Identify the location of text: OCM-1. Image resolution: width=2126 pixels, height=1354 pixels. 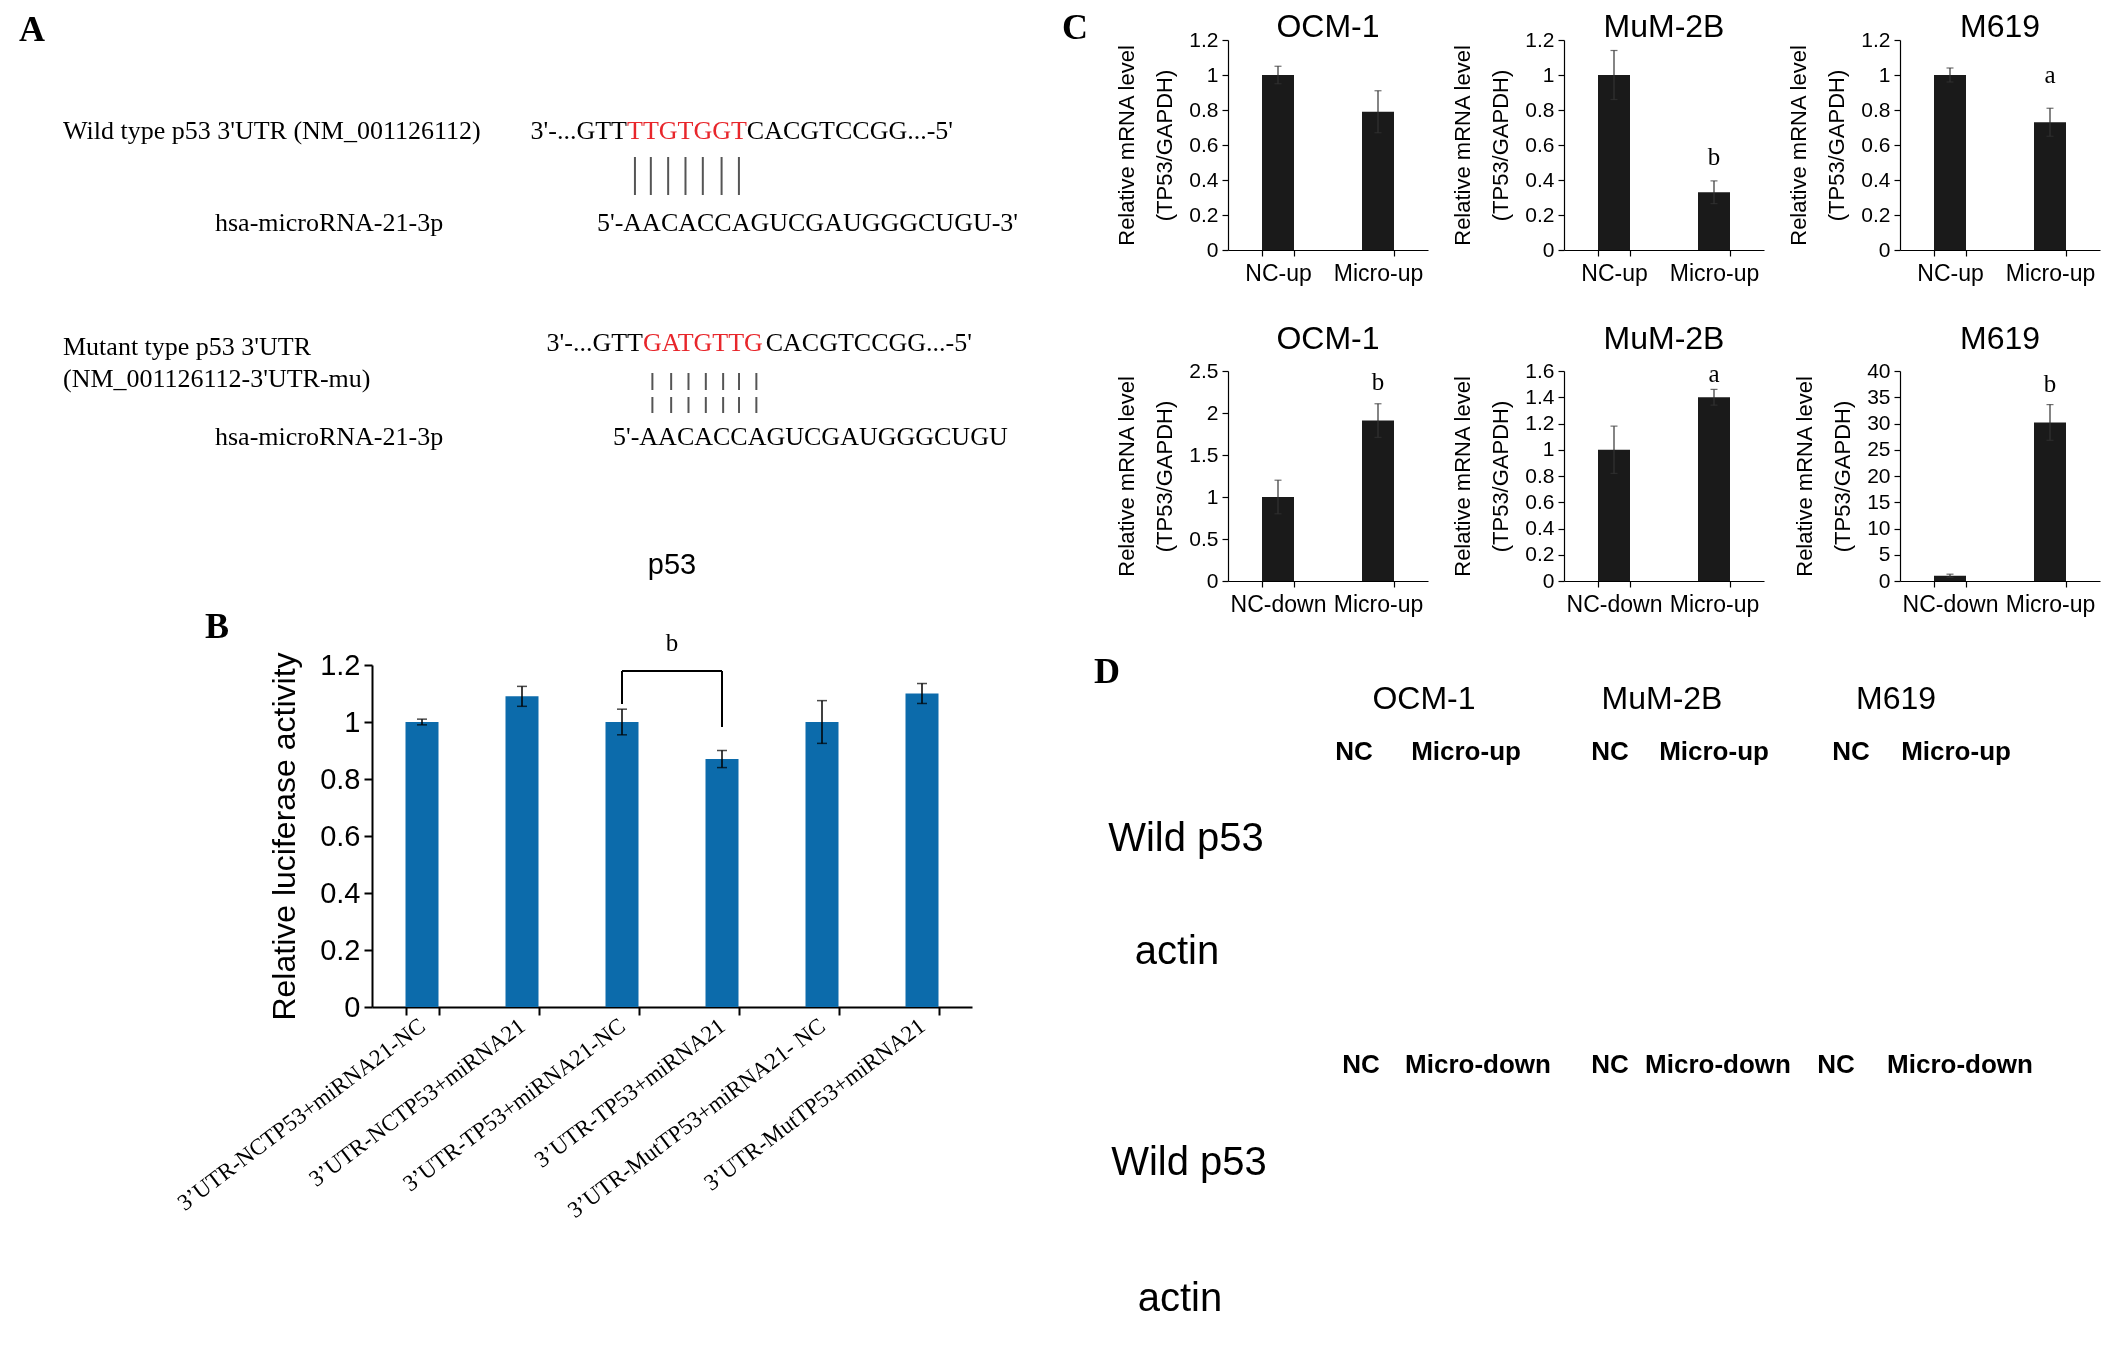
(1424, 698).